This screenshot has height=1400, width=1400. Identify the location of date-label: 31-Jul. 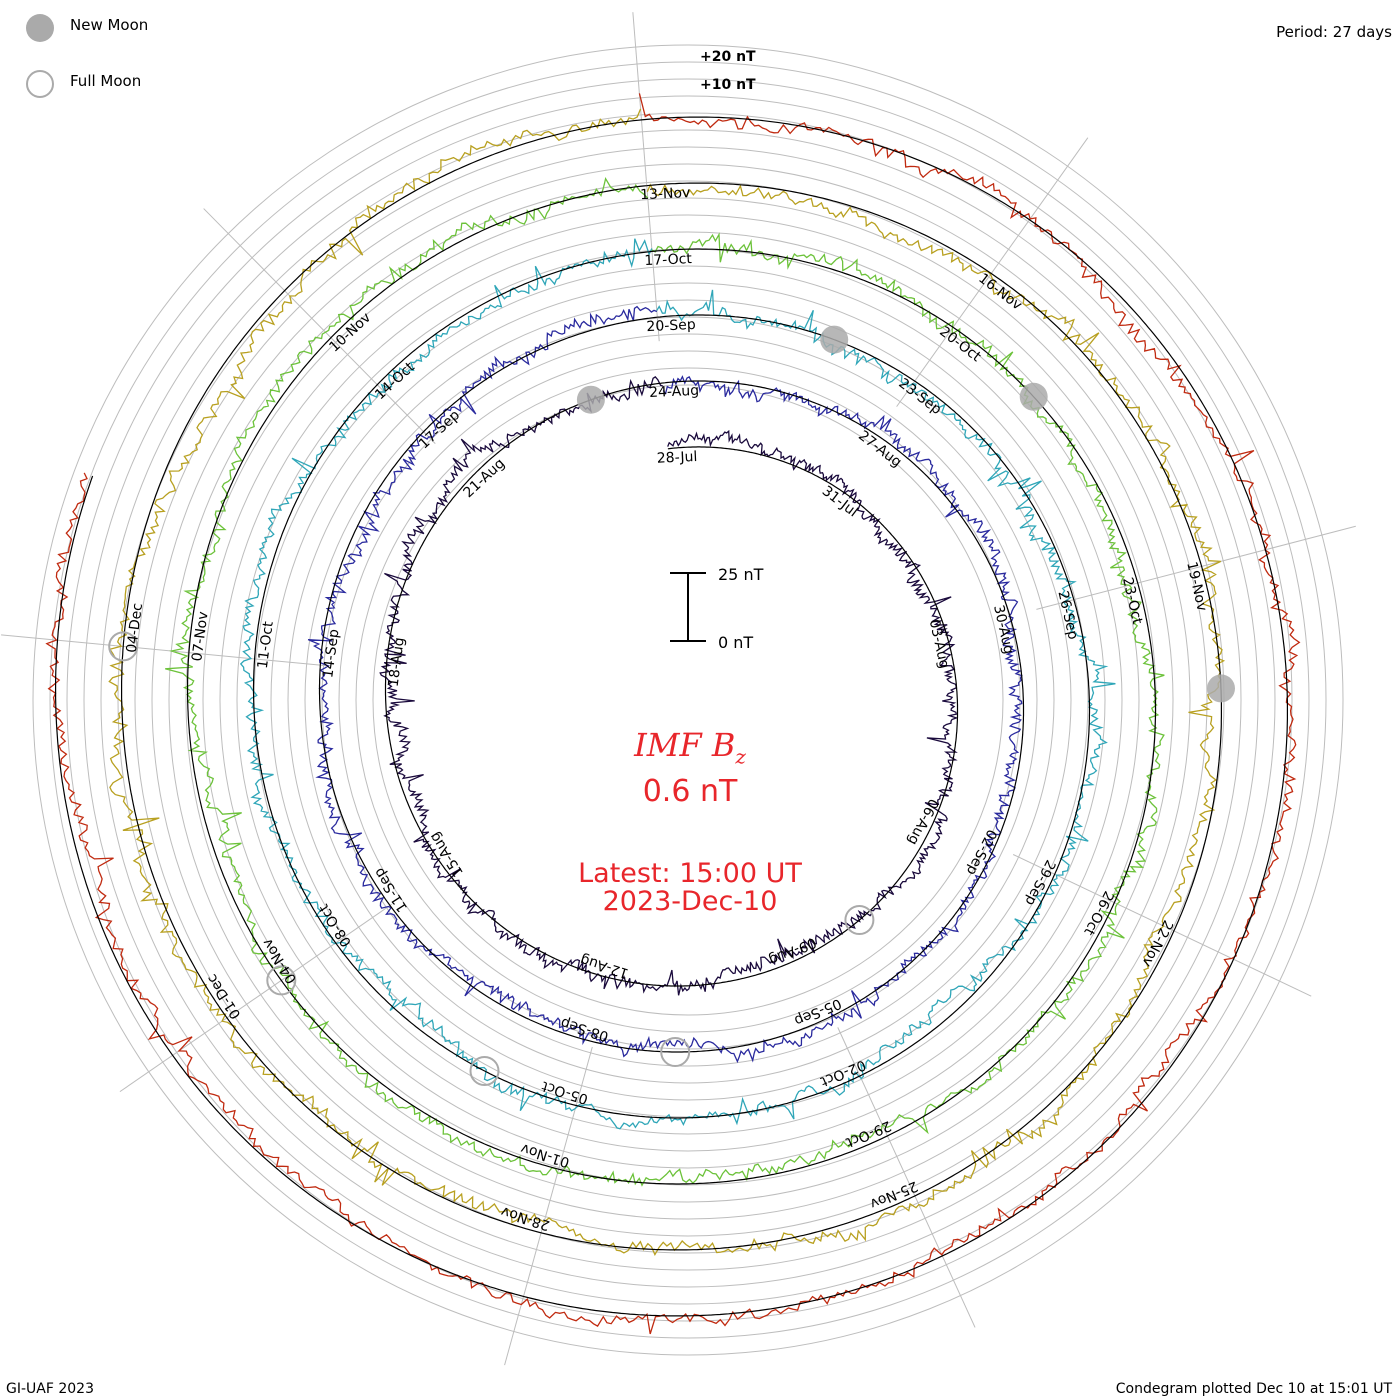
(840, 501).